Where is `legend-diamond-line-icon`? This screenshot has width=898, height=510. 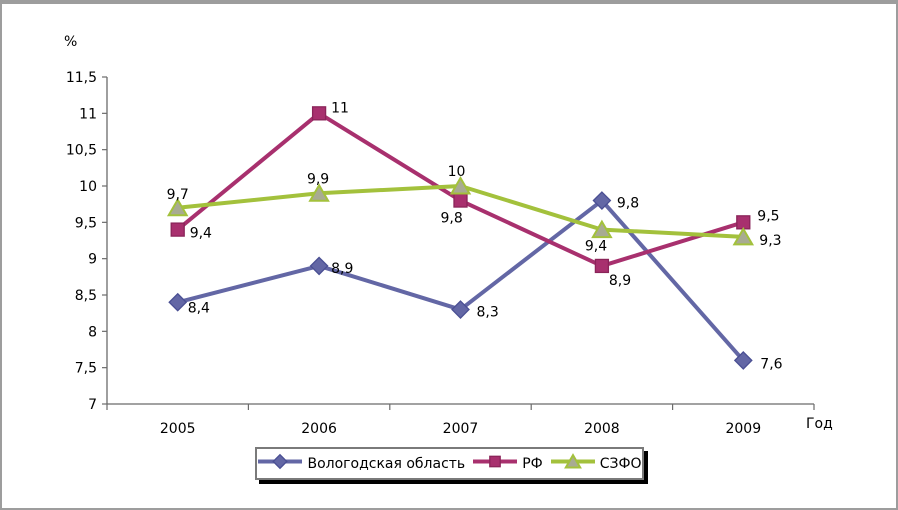 legend-diamond-line-icon is located at coordinates (280, 463).